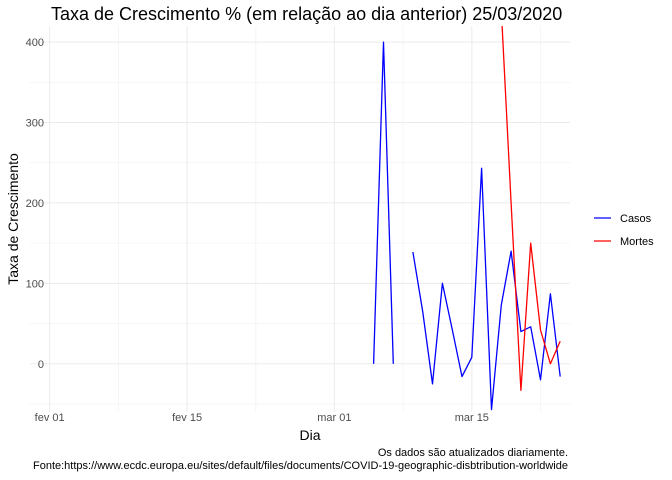 This screenshot has height=480, width=672. I want to click on y-tick-label: 400, so click(35, 43).